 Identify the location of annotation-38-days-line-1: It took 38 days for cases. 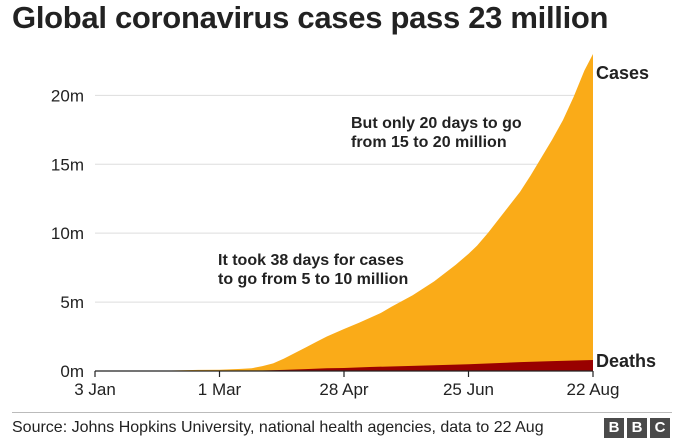
(311, 260).